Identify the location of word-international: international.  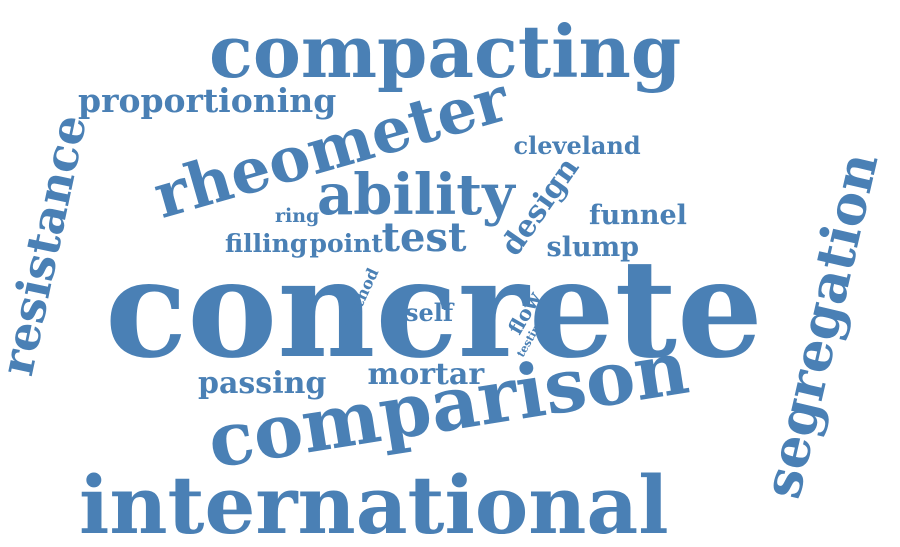
(374, 502).